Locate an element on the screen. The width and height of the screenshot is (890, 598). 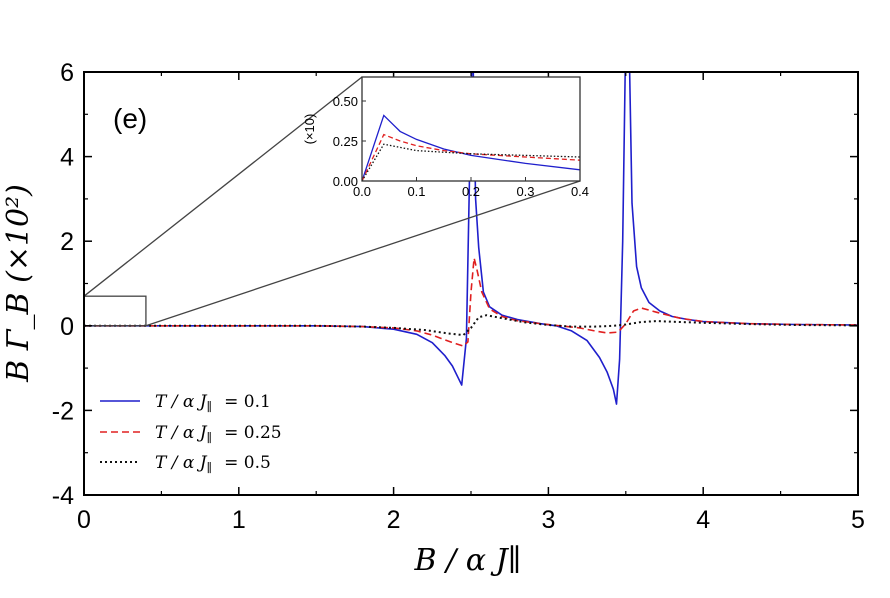
y-tick-label: 0 is located at coordinates (67, 327).